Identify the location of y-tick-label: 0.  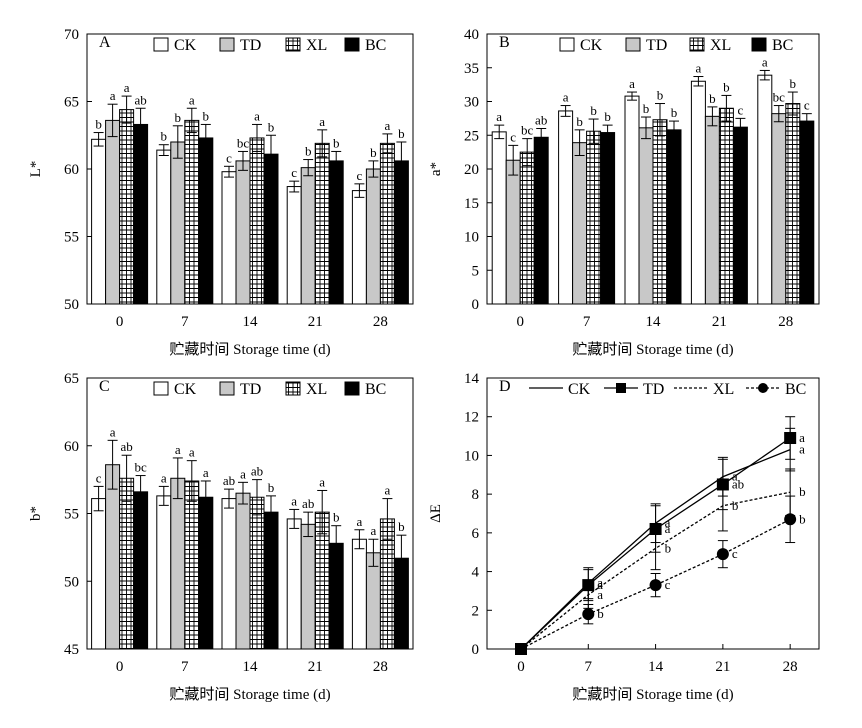
(476, 305).